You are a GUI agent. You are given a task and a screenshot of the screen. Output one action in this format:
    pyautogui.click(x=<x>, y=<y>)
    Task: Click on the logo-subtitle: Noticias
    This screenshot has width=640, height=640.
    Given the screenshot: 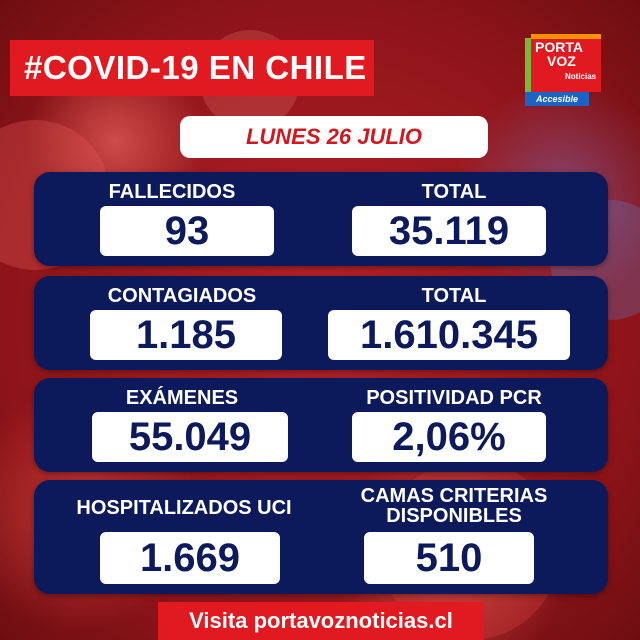 What is the action you would take?
    pyautogui.click(x=581, y=76)
    